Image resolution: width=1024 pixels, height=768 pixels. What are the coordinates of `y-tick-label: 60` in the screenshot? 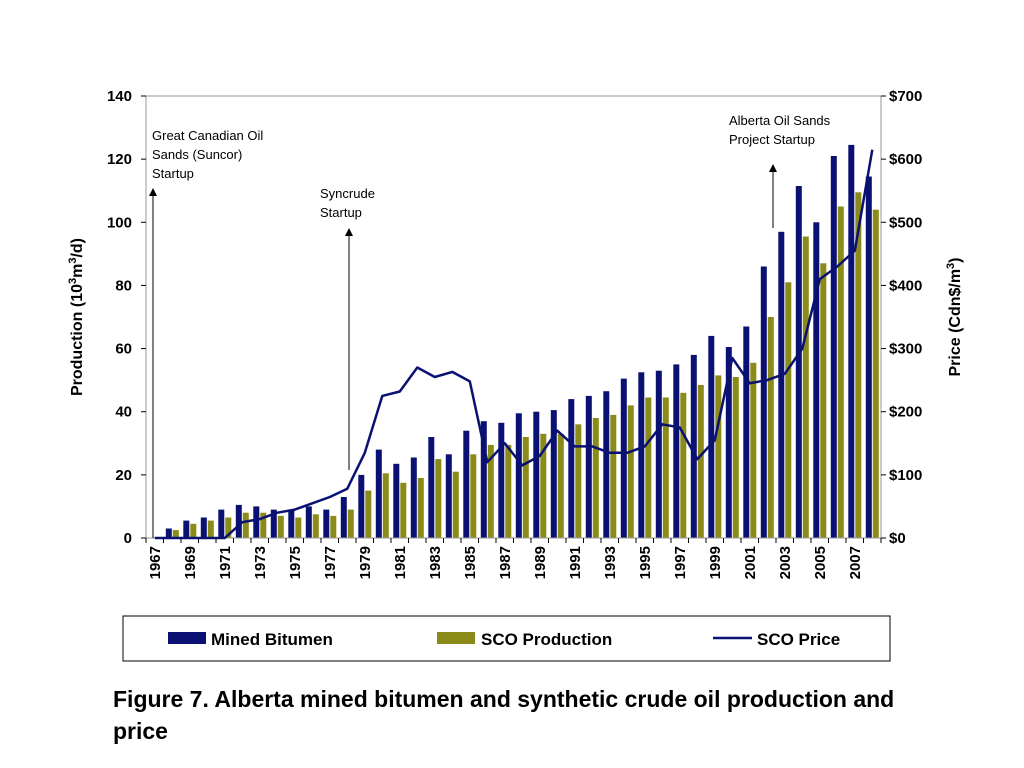 It's located at (123, 349).